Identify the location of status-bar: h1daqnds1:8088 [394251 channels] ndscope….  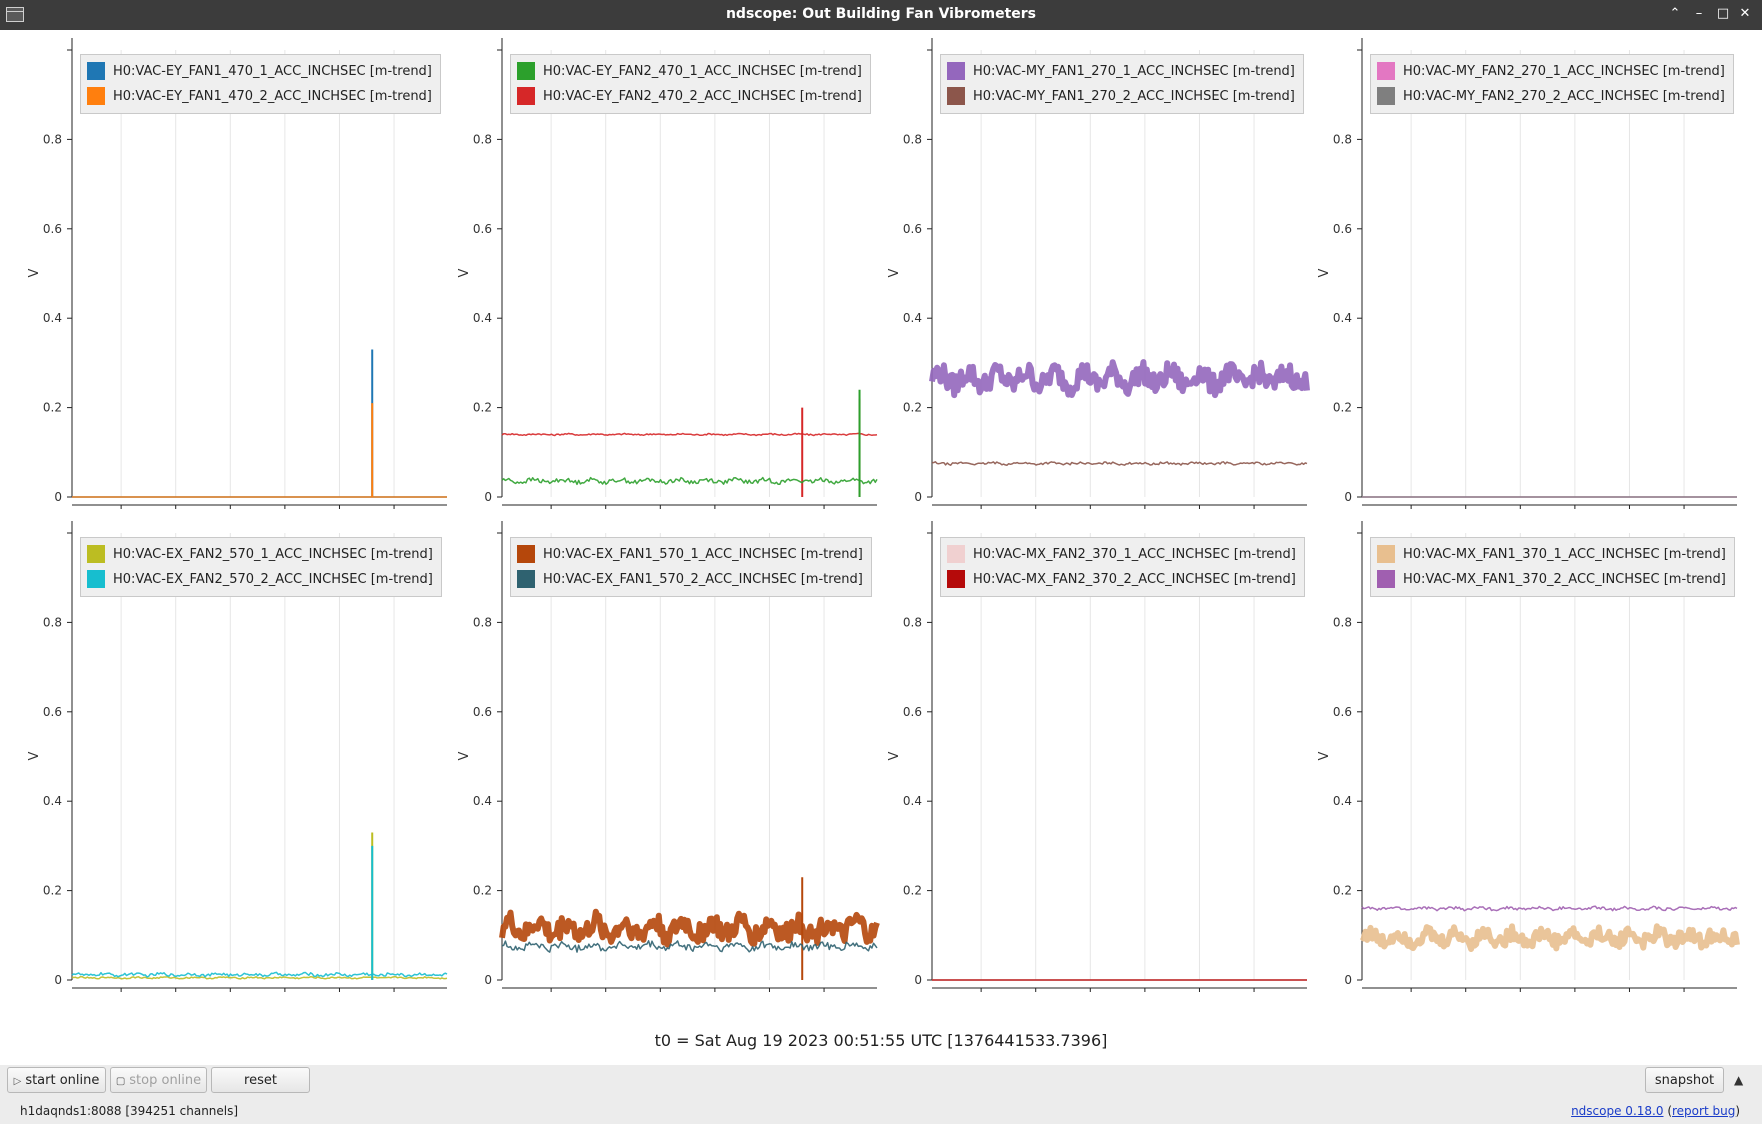
(881, 1112).